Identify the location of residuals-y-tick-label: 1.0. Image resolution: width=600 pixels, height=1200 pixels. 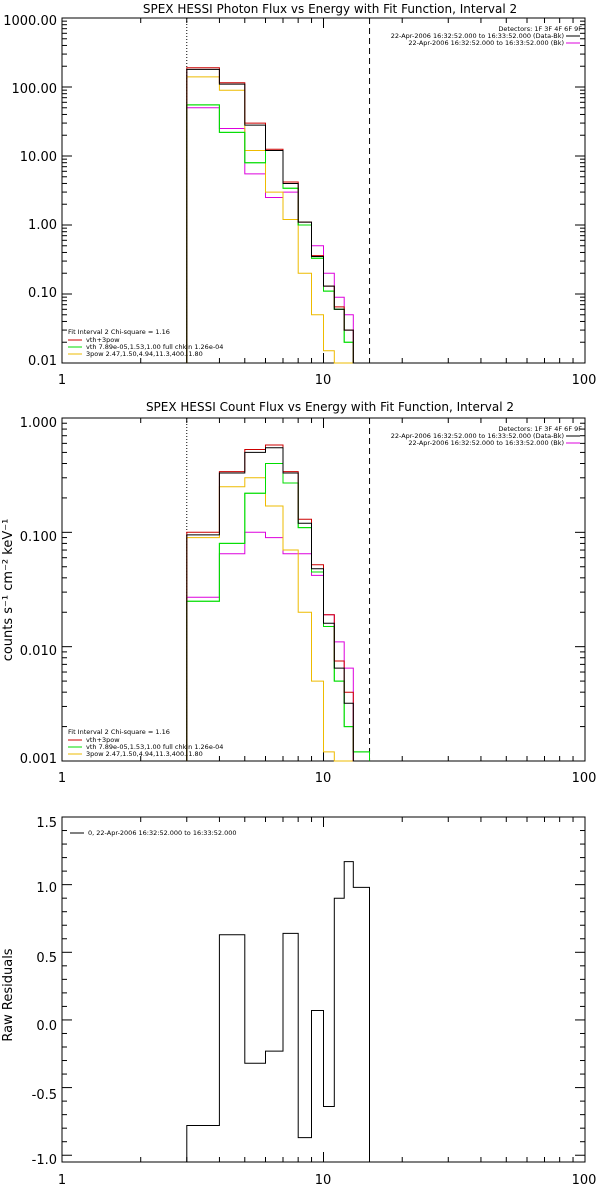
(46, 888).